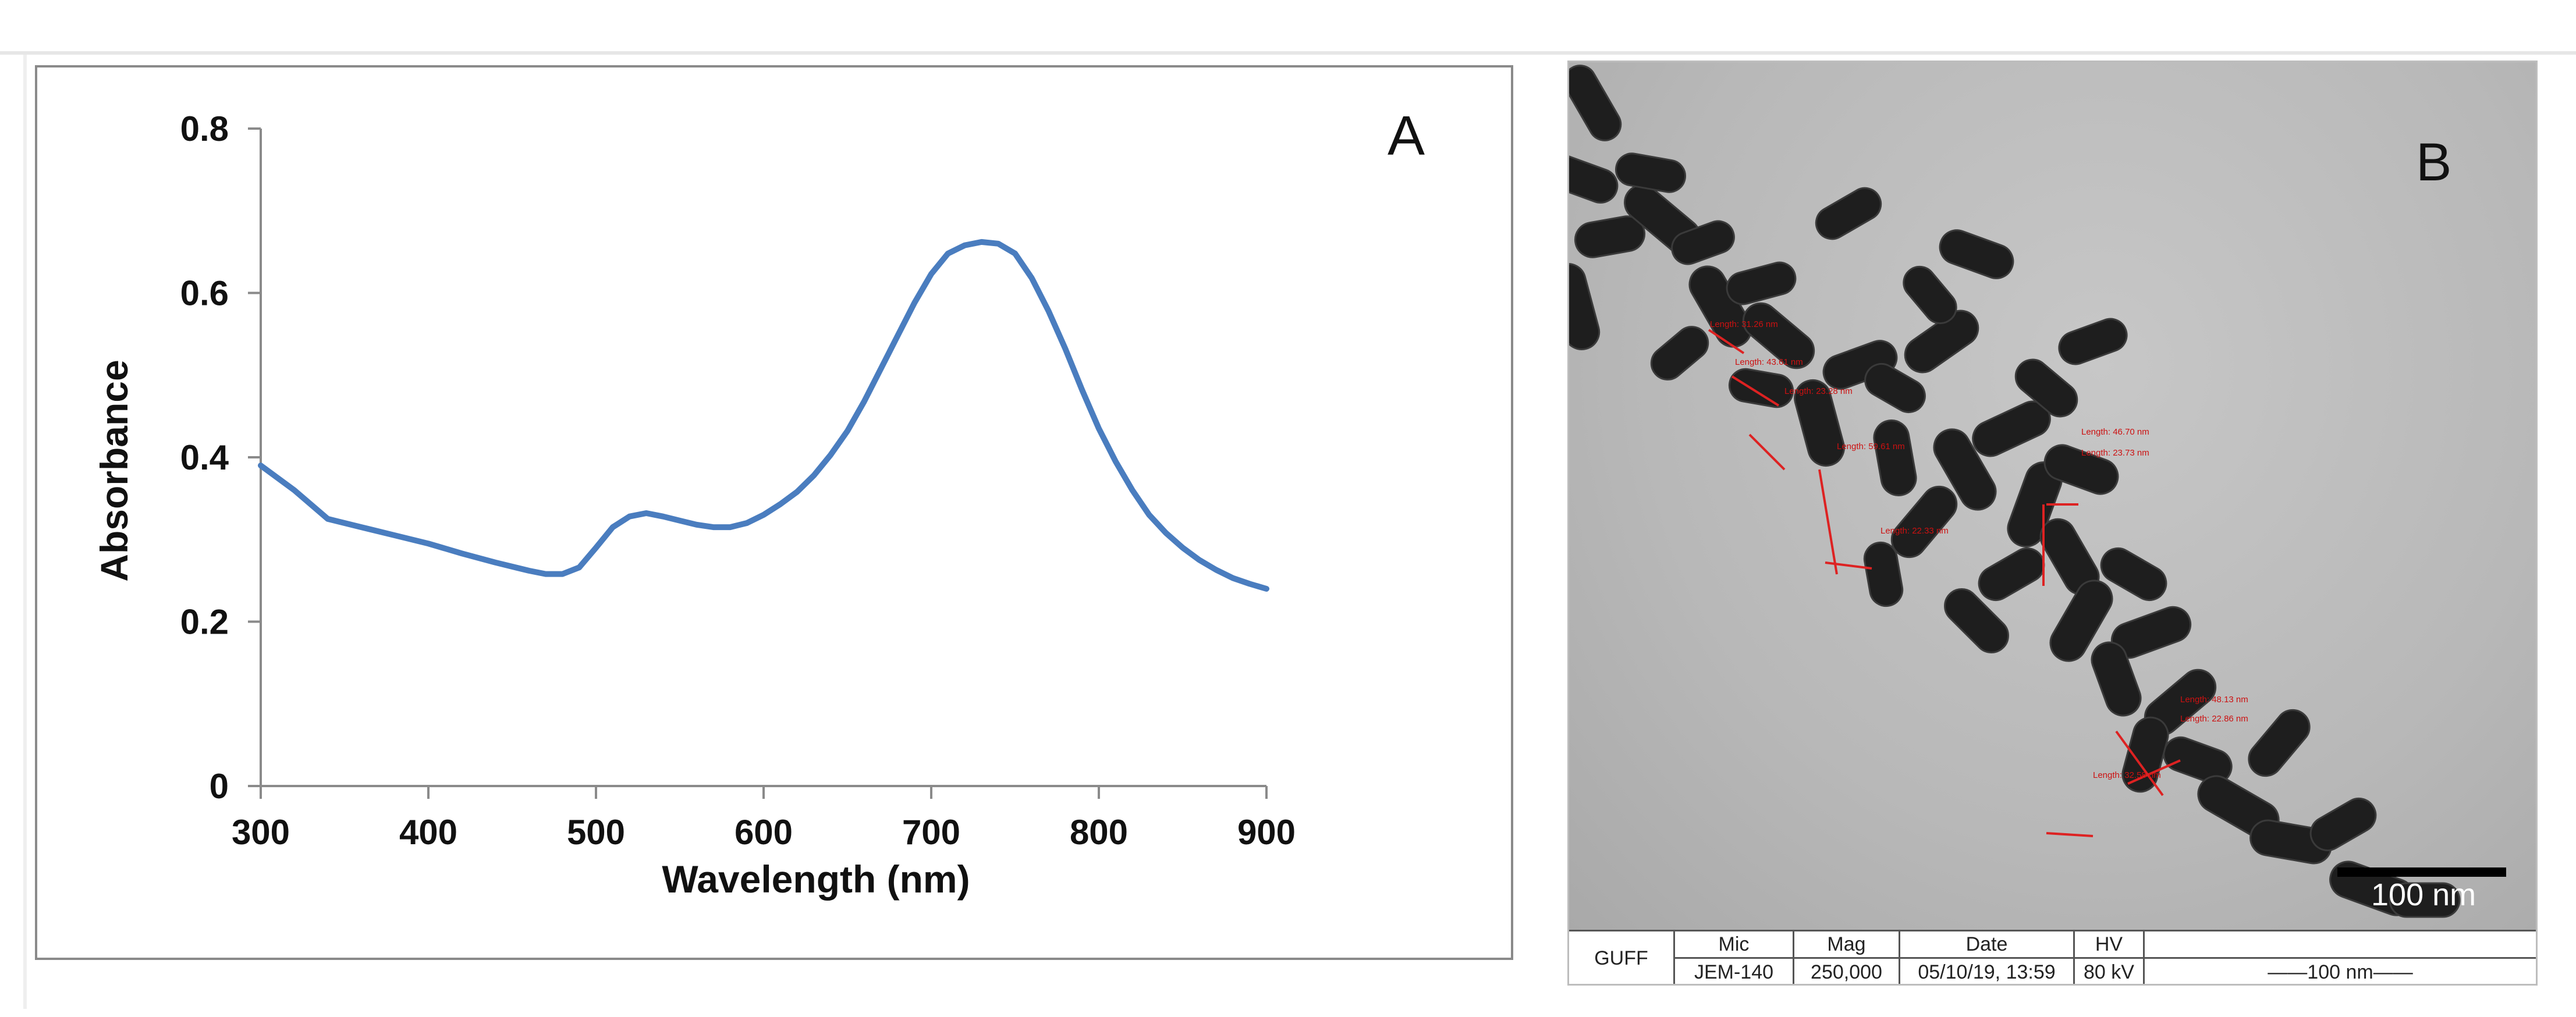 Image resolution: width=2576 pixels, height=1017 pixels. What do you see at coordinates (1744, 324) in the screenshot?
I see `measurement-label: Length: 31.26 nm` at bounding box center [1744, 324].